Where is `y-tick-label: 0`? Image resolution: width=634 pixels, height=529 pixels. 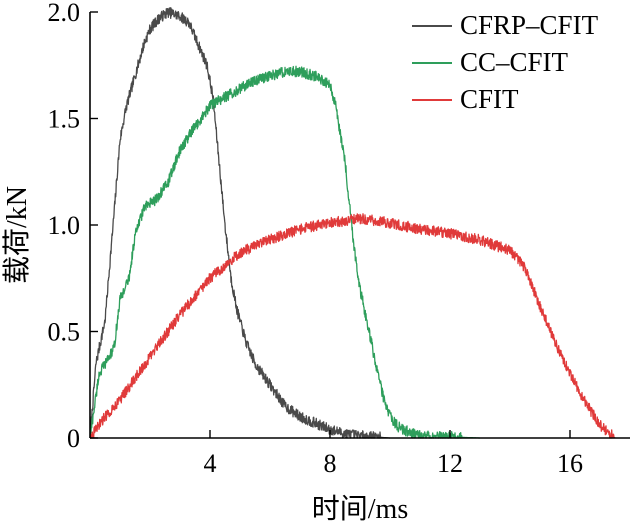
y-tick-label: 0 is located at coordinates (73, 438).